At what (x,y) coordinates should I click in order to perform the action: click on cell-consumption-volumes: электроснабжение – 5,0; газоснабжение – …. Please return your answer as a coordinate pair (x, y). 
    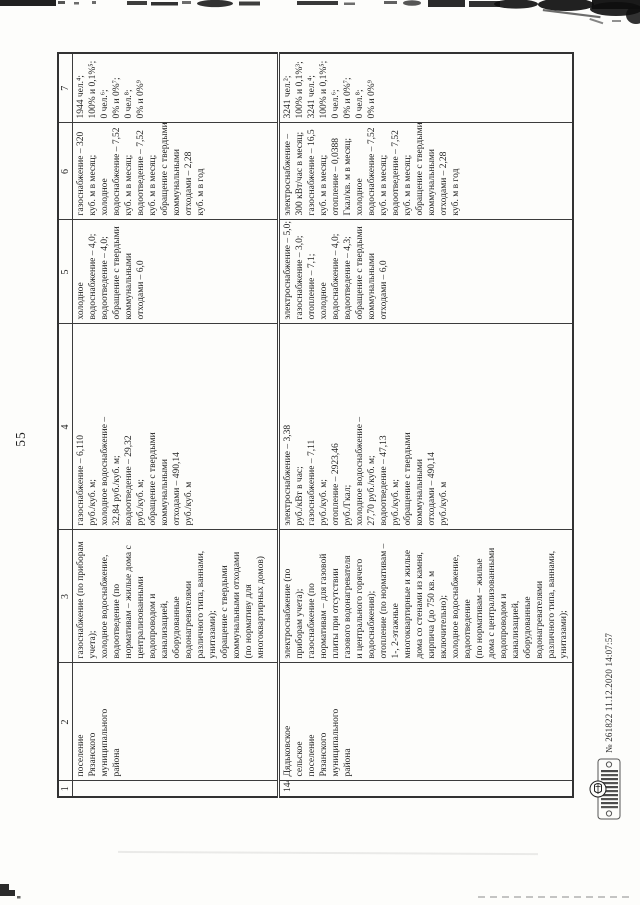
    Looking at the image, I should click on (425, 272).